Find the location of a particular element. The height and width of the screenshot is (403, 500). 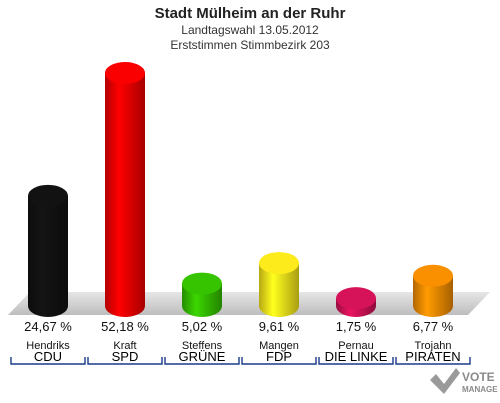

party-label: FDP is located at coordinates (279, 356).